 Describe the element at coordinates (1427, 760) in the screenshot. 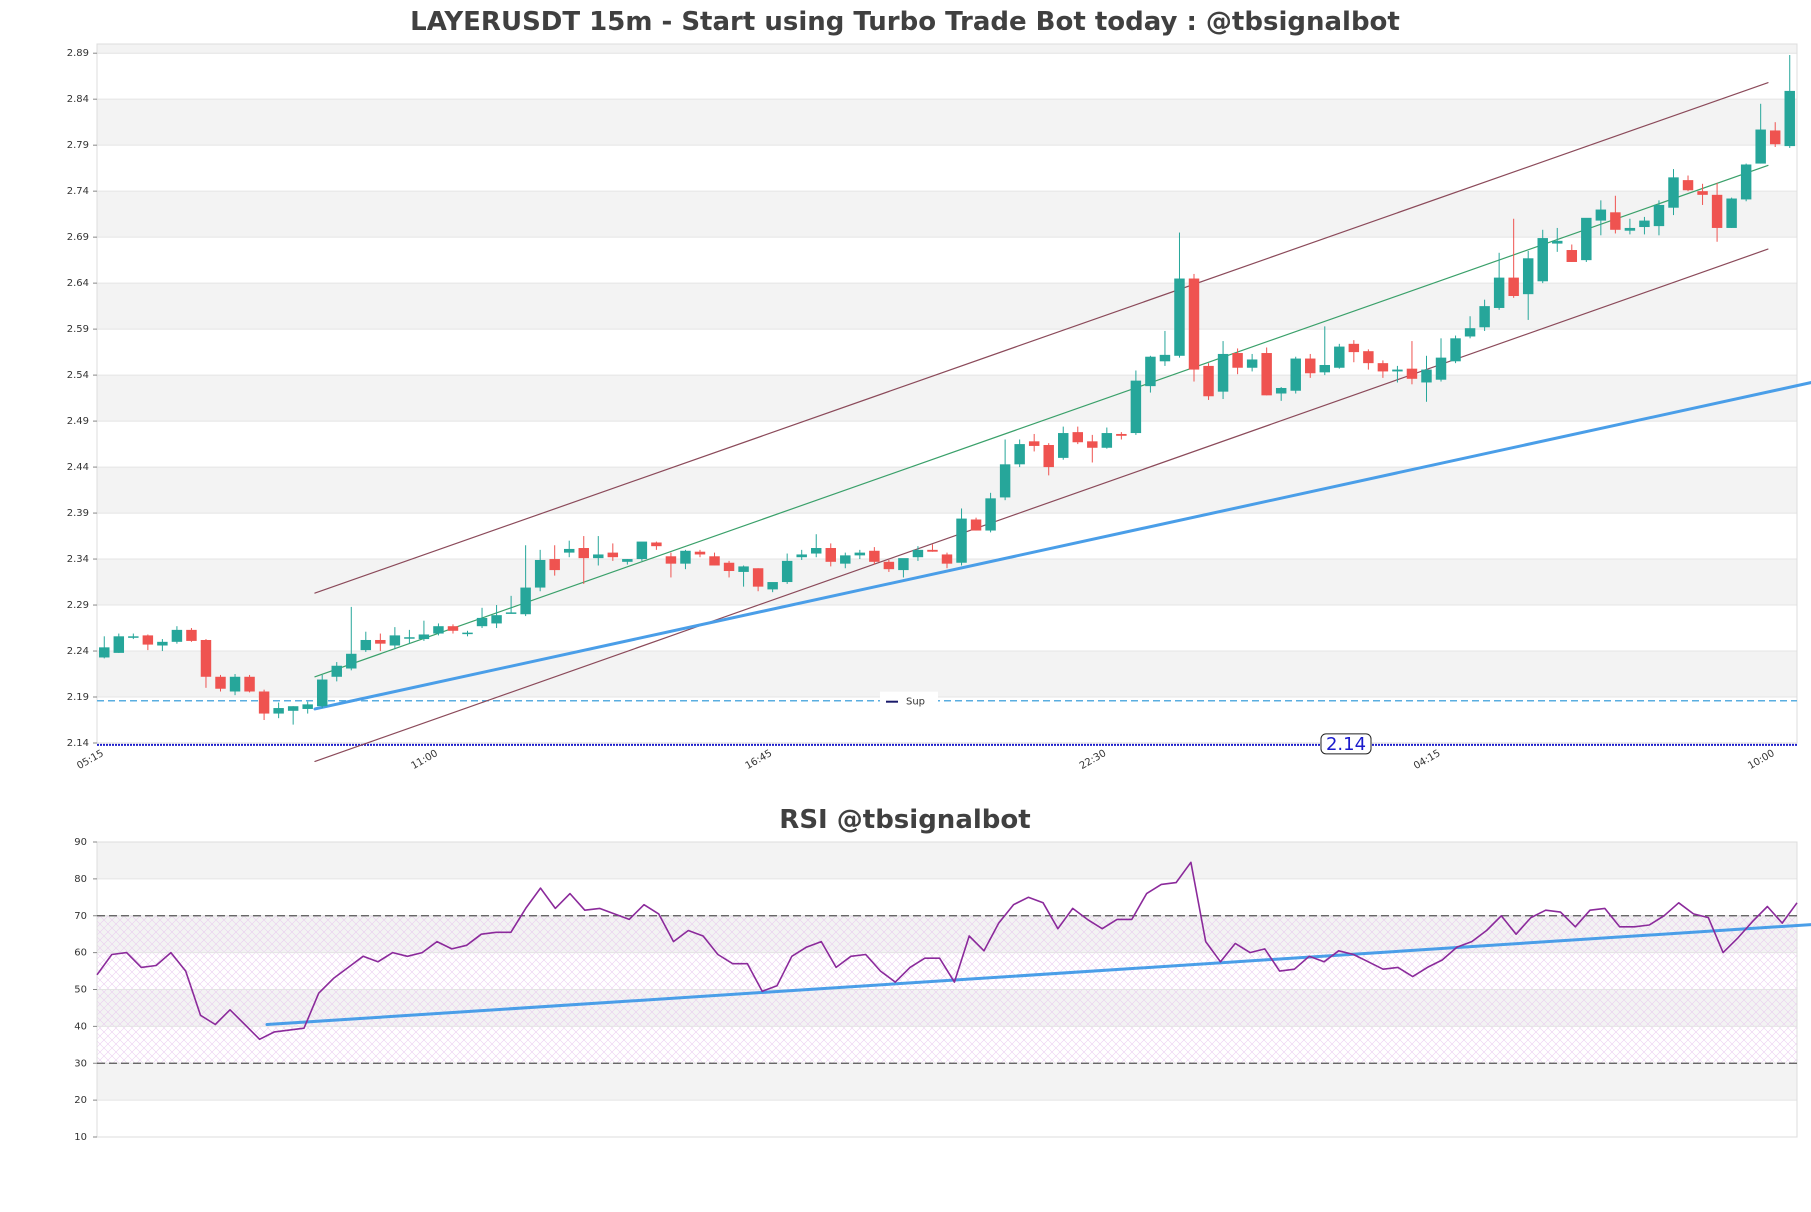

I see `price-x-tick-label: 04:15` at that location.